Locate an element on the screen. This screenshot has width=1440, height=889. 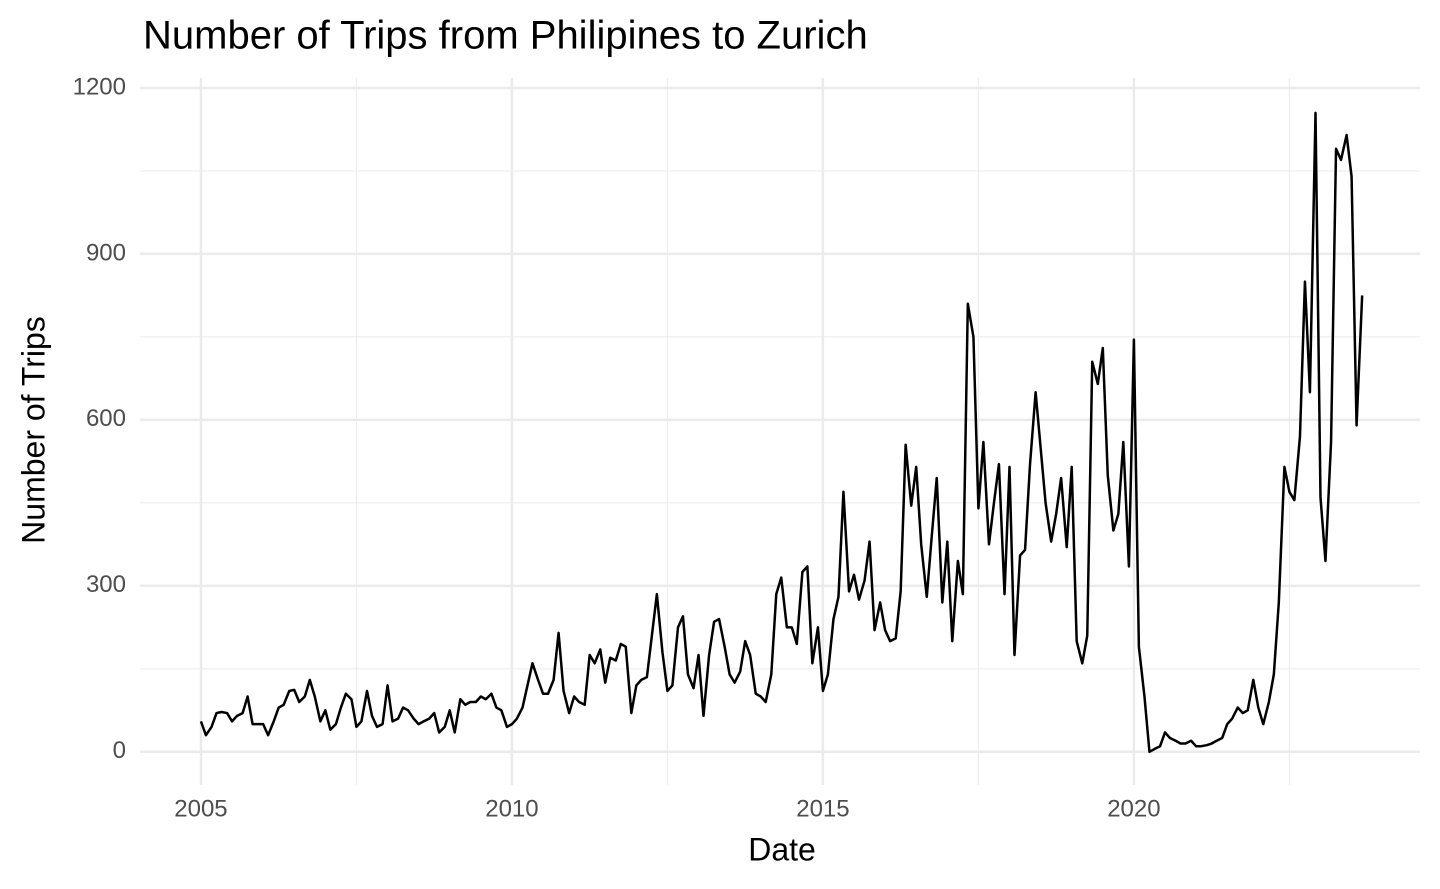
x-tick-label: 2020 is located at coordinates (1133, 808).